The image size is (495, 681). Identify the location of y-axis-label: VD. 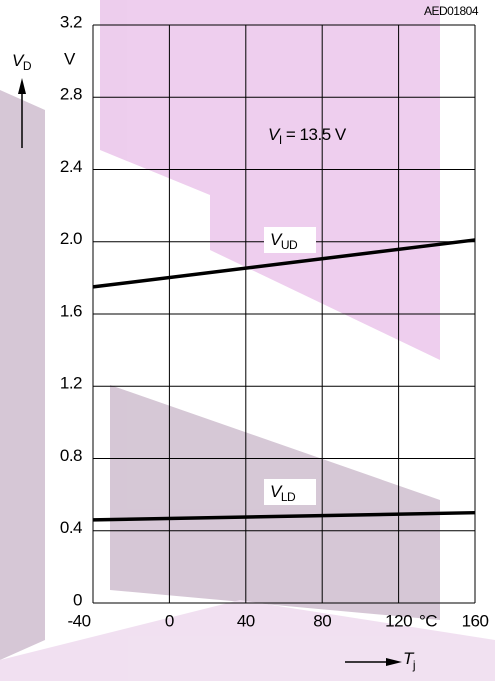
(22, 62).